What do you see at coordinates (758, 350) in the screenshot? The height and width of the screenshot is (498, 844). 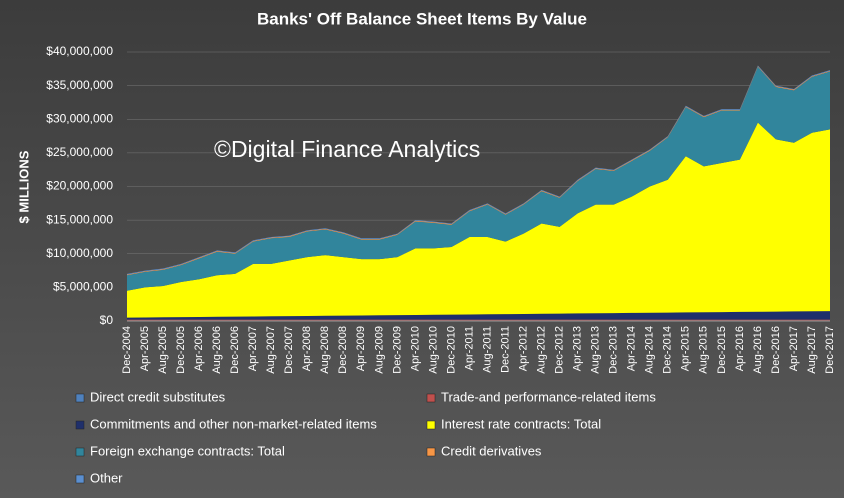 I see `x-tick-label: Aug-2016` at bounding box center [758, 350].